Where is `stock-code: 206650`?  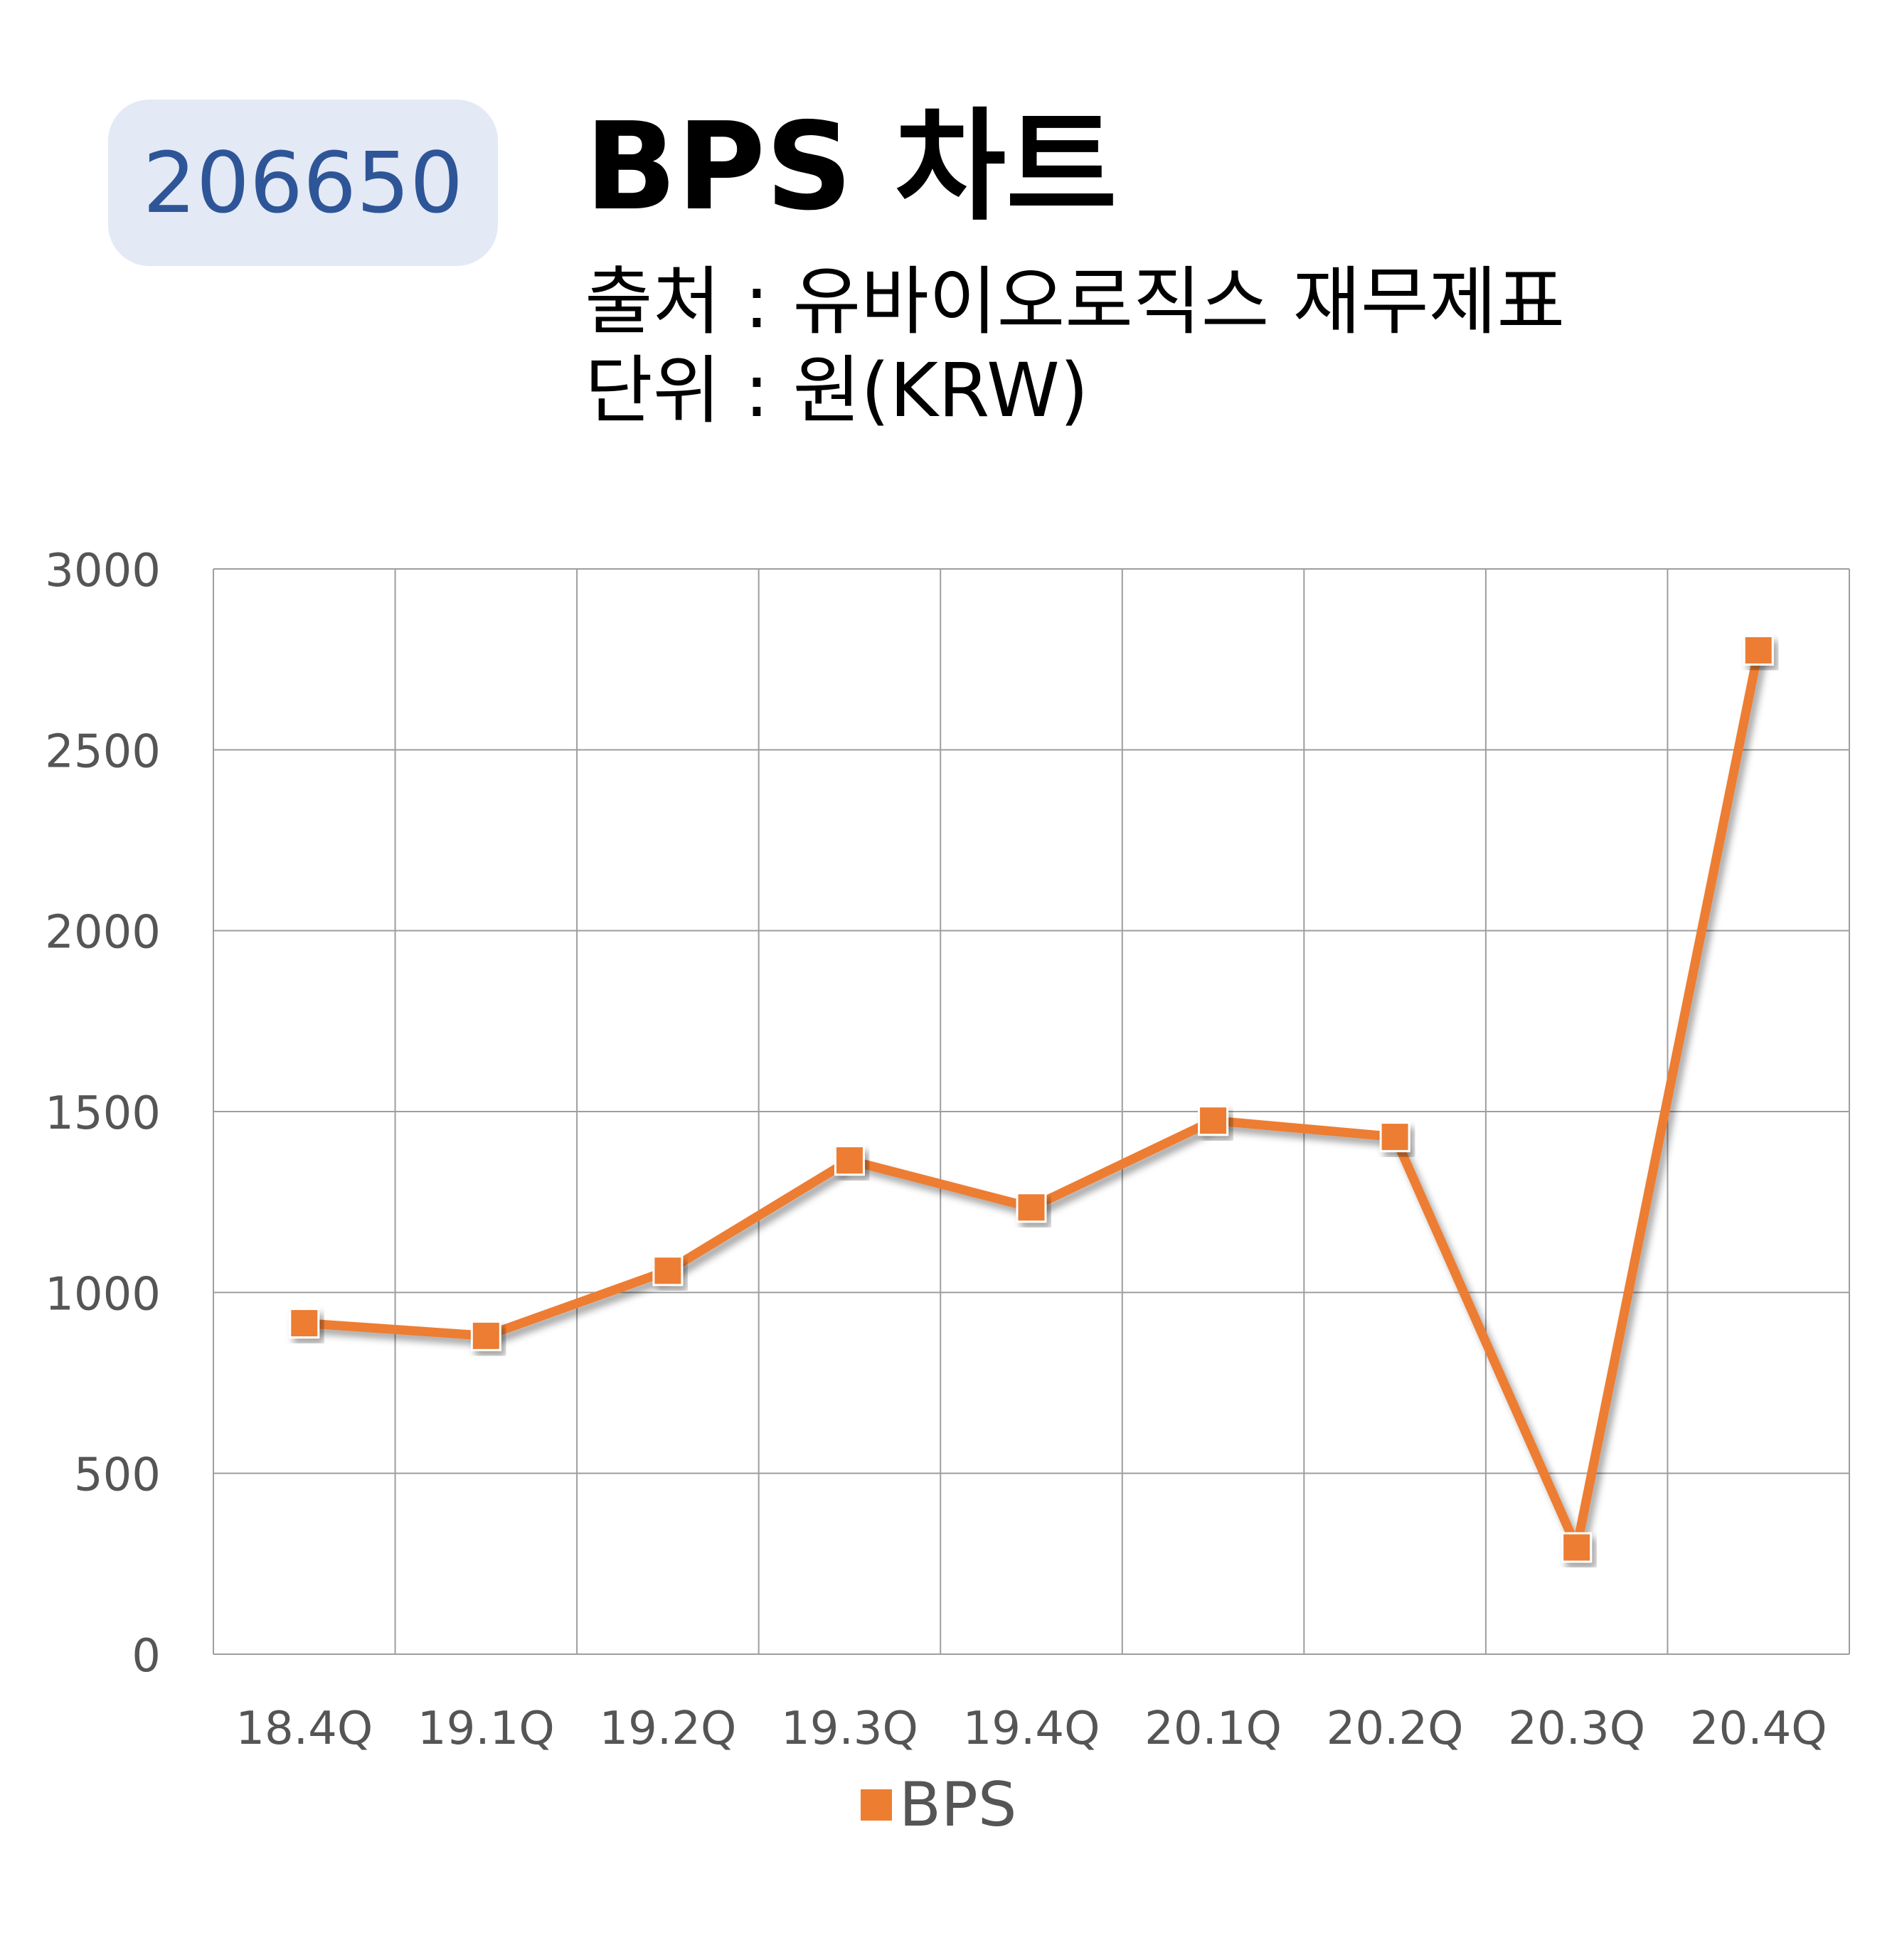
stock-code: 206650 is located at coordinates (303, 183).